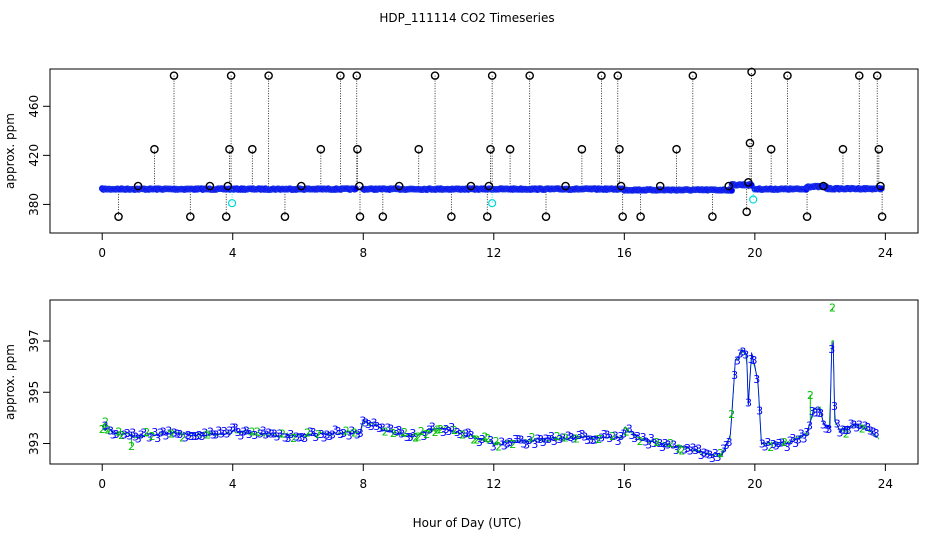 The image size is (936, 540). What do you see at coordinates (105, 422) in the screenshot?
I see `bottom-green-label-0: 2` at bounding box center [105, 422].